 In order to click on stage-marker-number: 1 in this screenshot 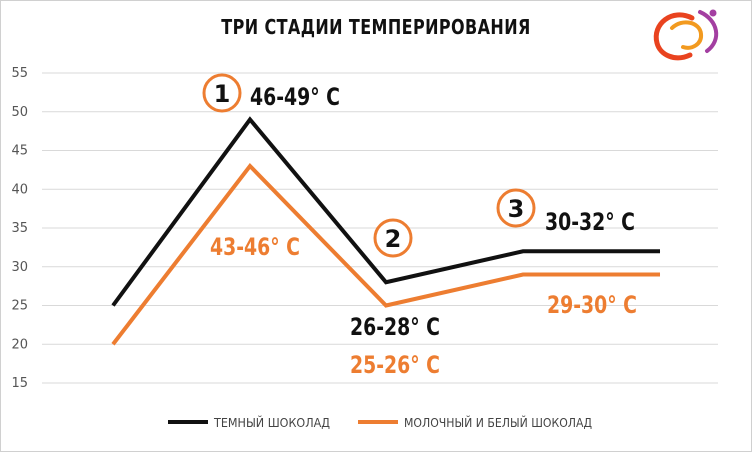, I will do `click(222, 94)`.